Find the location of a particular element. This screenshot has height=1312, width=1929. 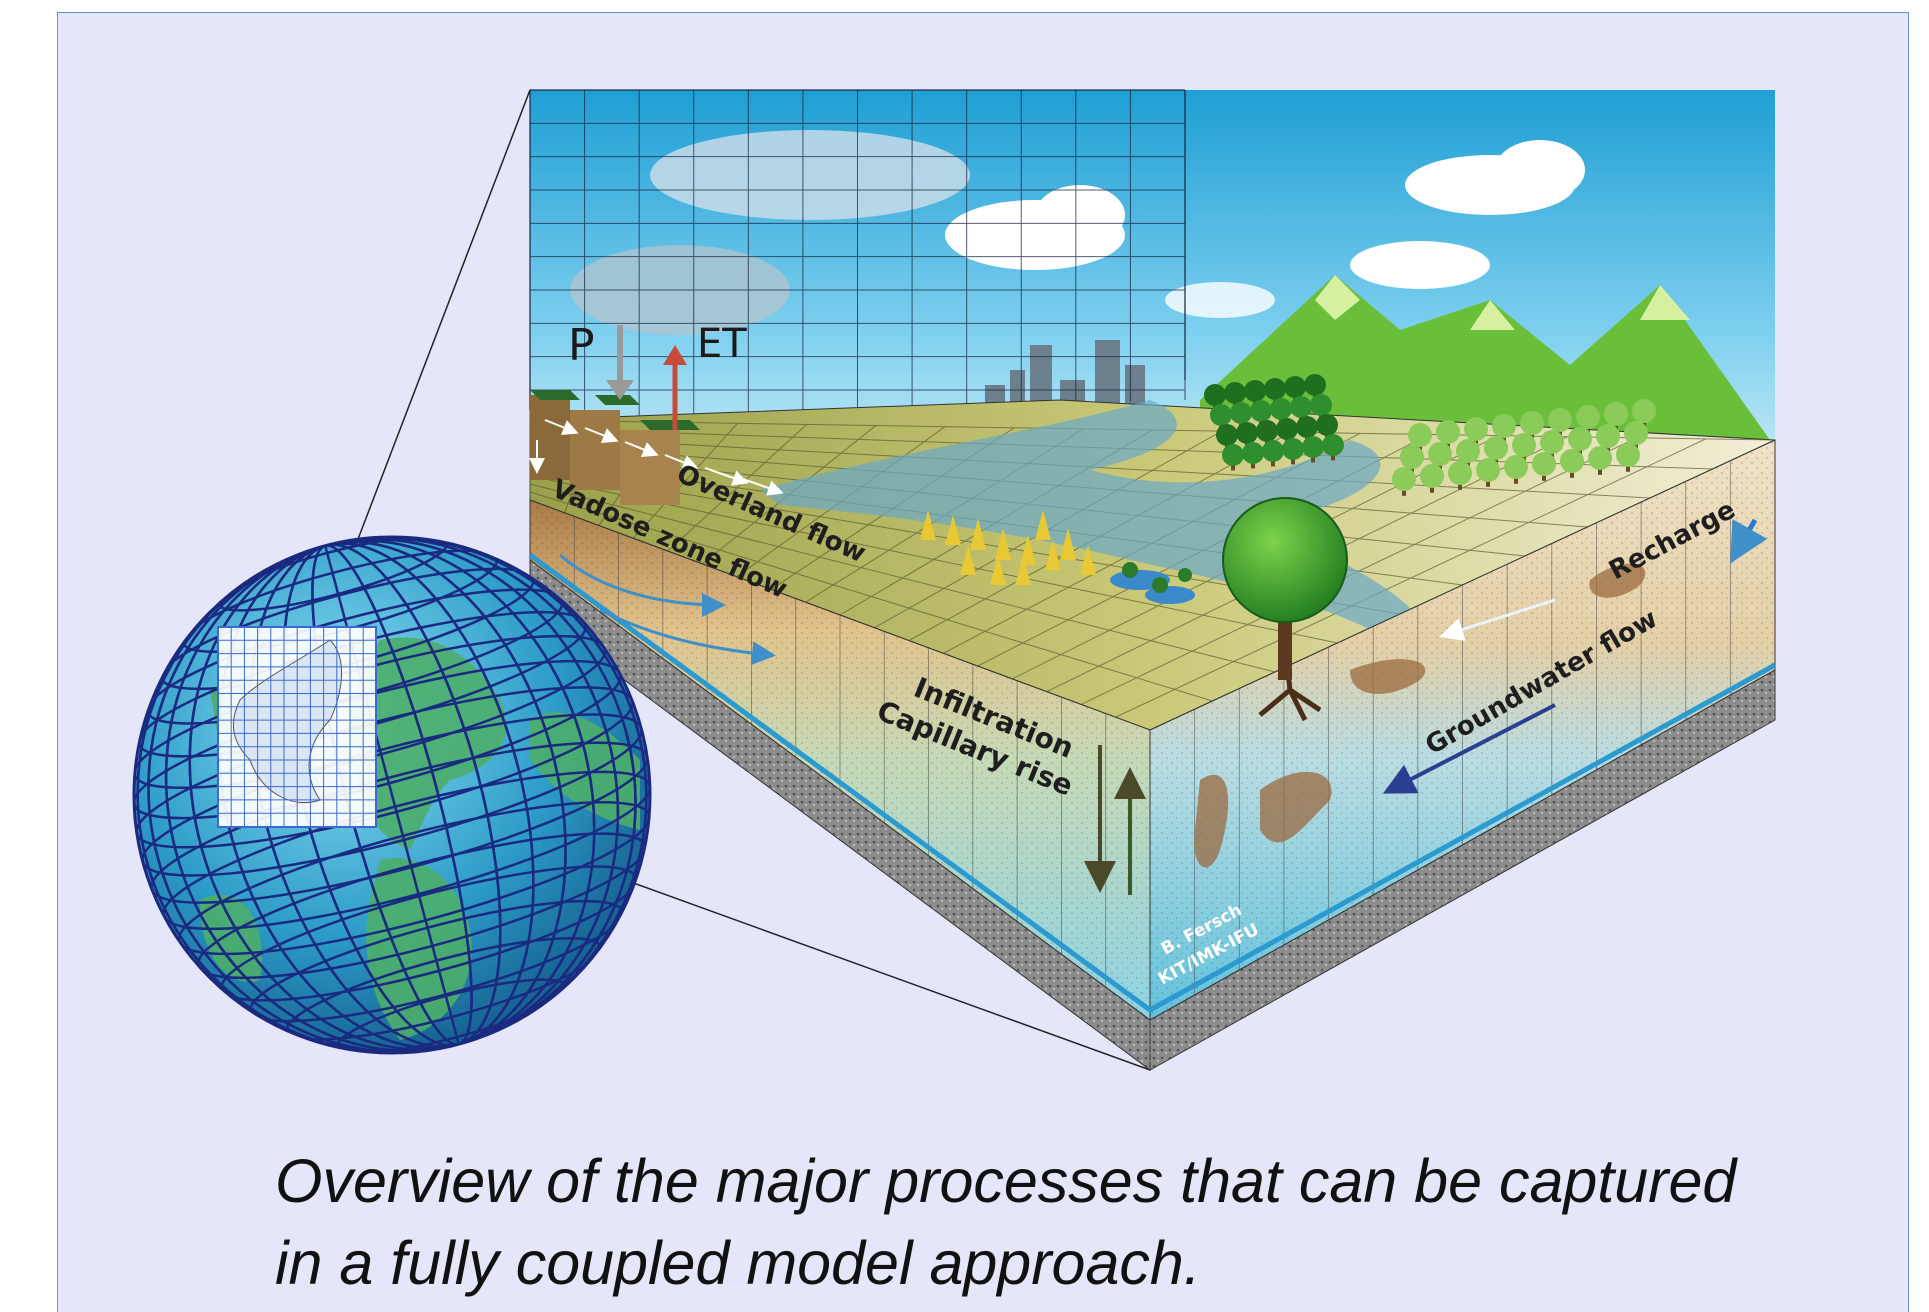

forest is located at coordinates (1274, 422).